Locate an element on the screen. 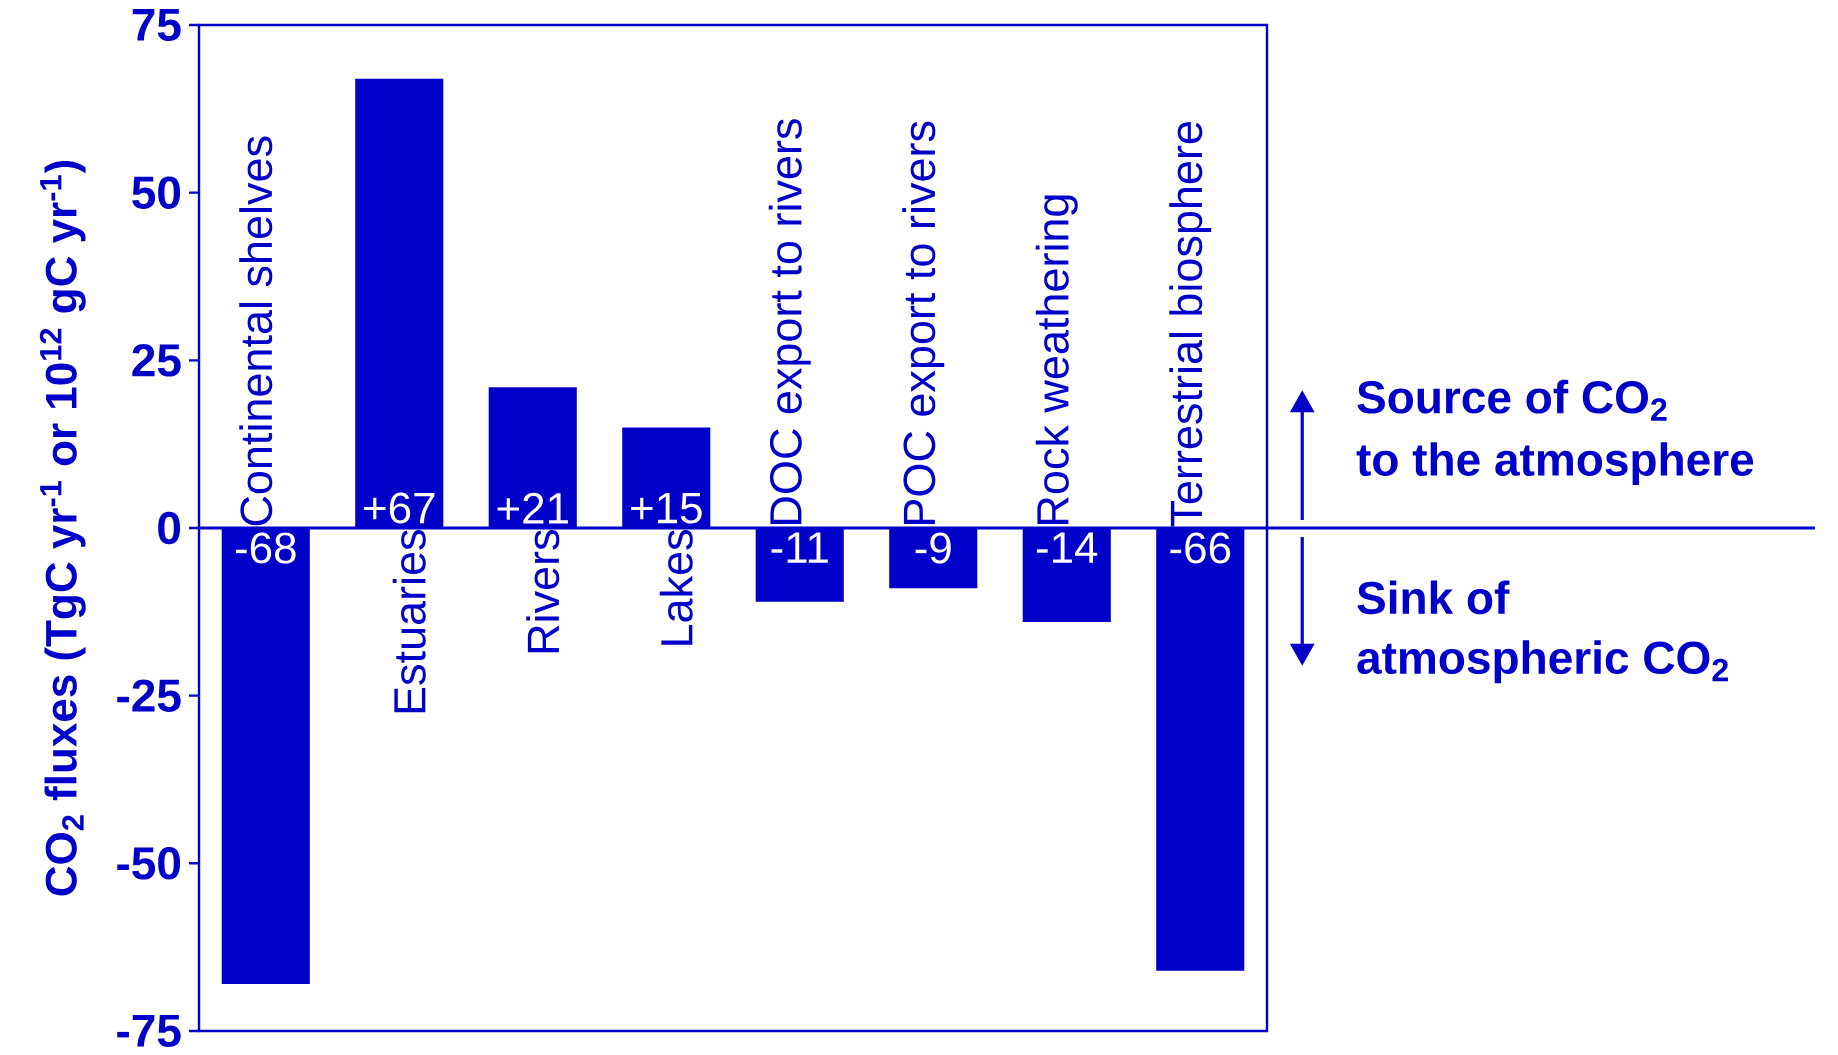 Image resolution: width=1838 pixels, height=1055 pixels. x-tick-label: DOC export to rivers is located at coordinates (789, 321).